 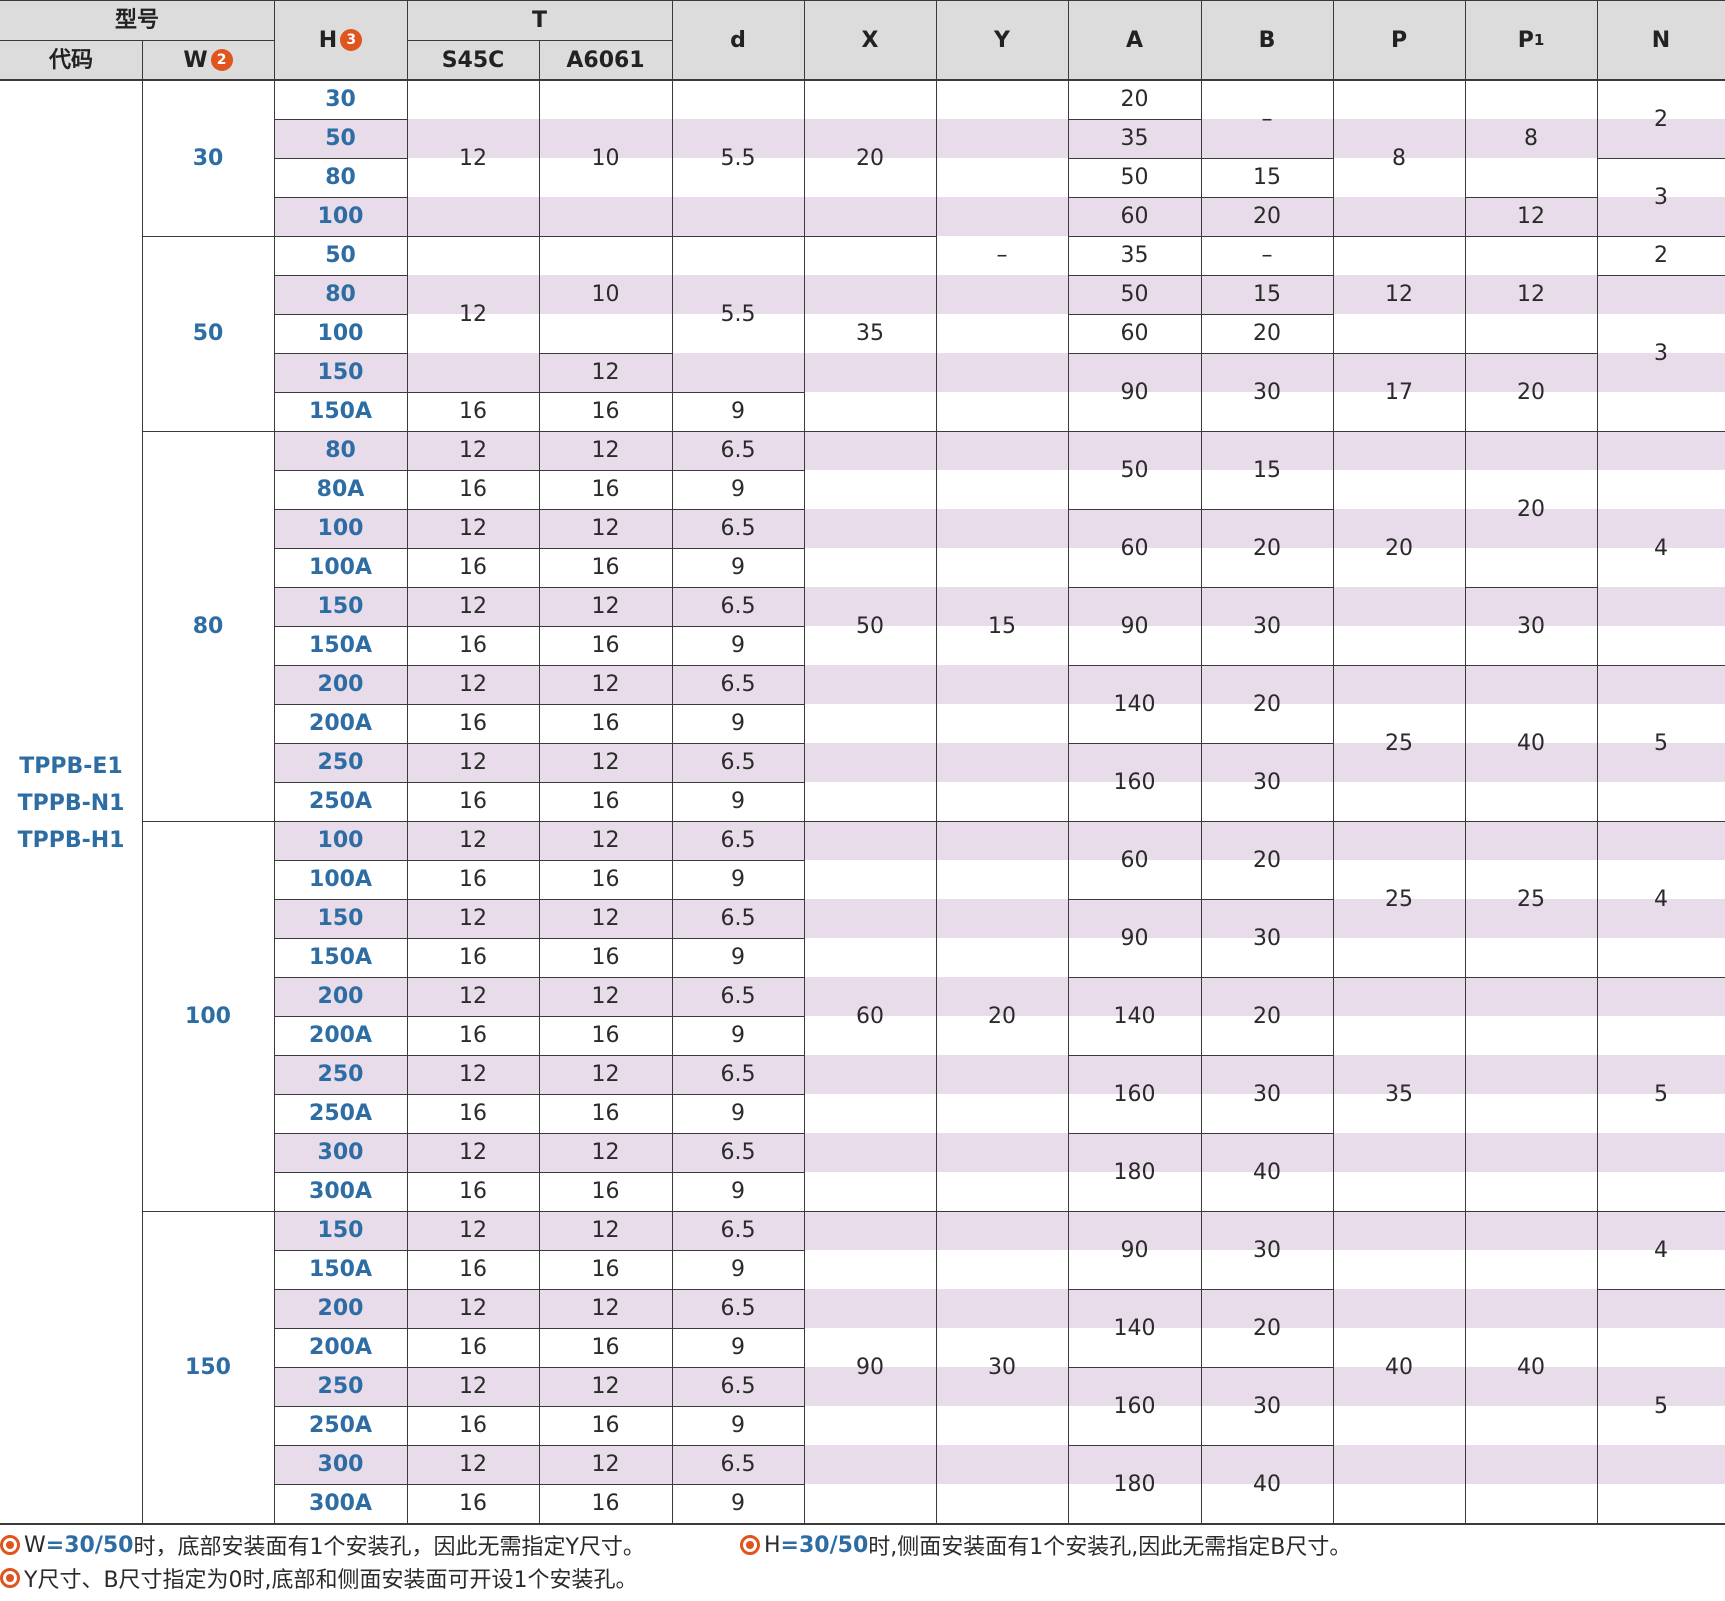 I want to click on header-n: N, so click(x=1661, y=40).